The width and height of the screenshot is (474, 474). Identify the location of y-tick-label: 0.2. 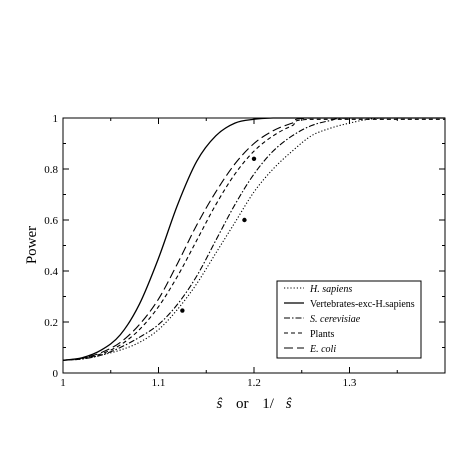
(51, 323).